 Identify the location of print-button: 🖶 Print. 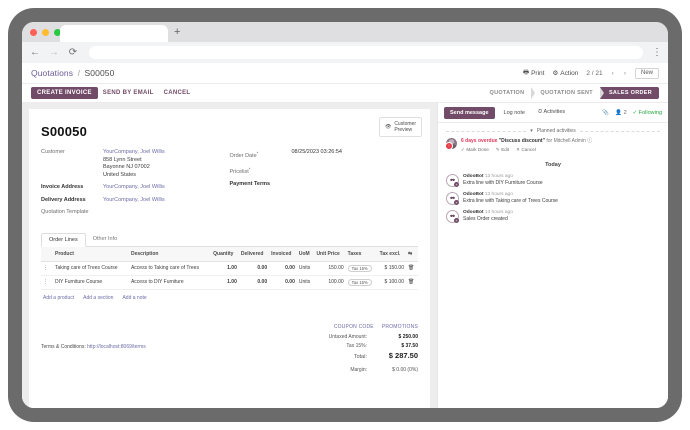
(534, 73).